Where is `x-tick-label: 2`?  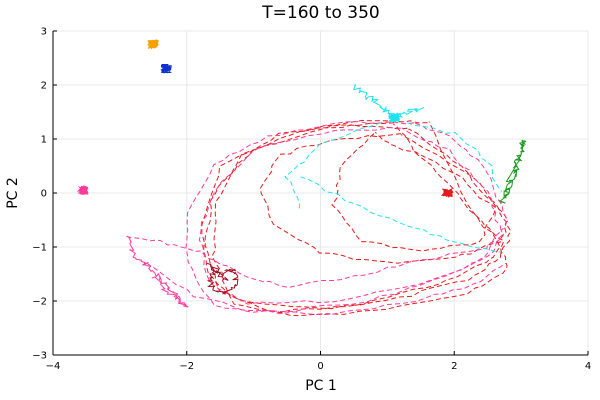 x-tick-label: 2 is located at coordinates (454, 366).